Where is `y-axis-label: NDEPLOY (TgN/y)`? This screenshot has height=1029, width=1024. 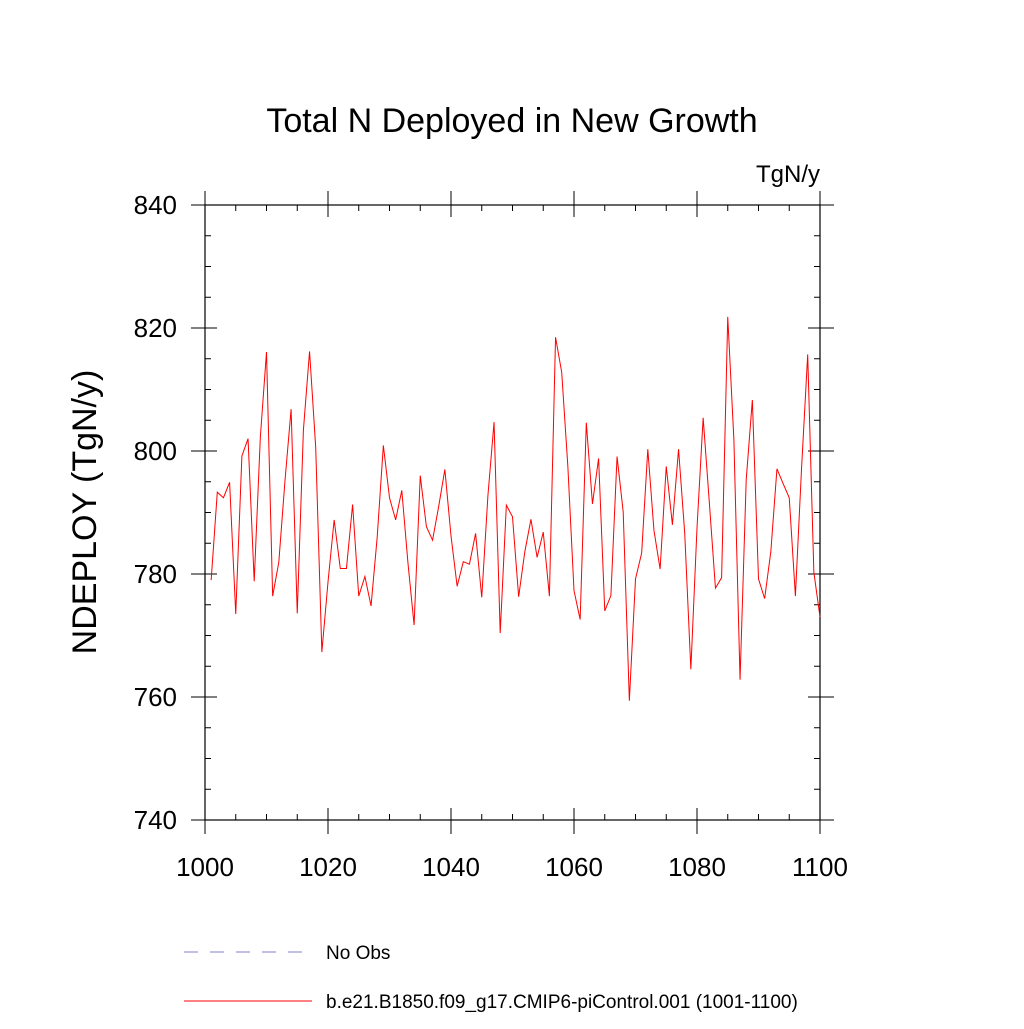
y-axis-label: NDEPLOY (TgN/y) is located at coordinates (85, 512).